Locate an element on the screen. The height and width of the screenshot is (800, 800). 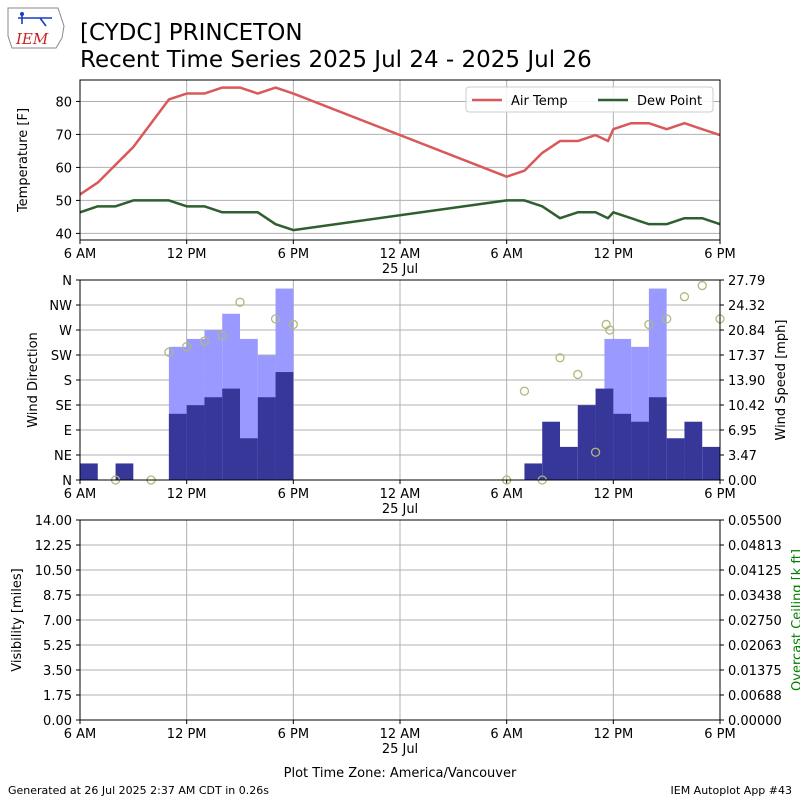
ceiling-ytick-label: 0.02750 is located at coordinates (755, 621).